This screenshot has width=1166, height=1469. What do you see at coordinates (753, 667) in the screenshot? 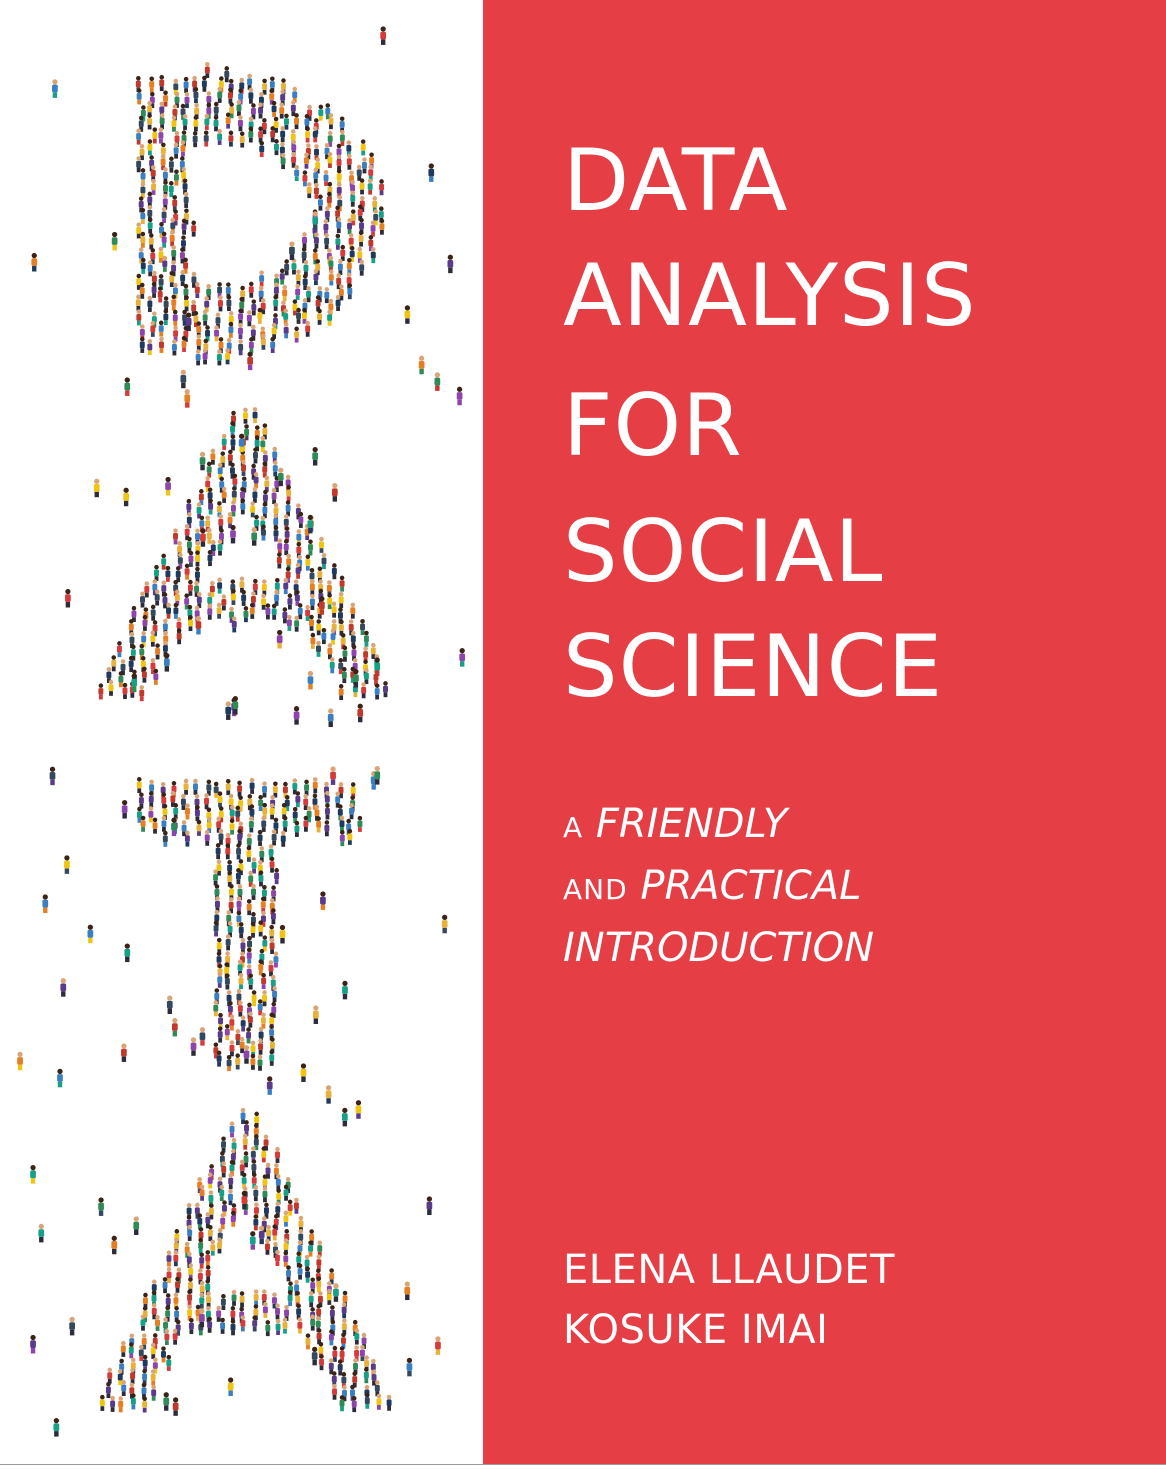
I see `title-line-5: SCIENCE` at bounding box center [753, 667].